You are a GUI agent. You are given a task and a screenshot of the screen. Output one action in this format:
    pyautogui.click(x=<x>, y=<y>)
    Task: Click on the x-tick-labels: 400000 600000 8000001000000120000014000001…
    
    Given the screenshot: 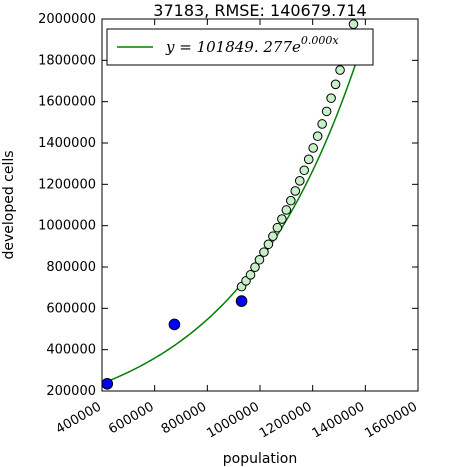 What is the action you would take?
    pyautogui.click(x=237, y=420)
    